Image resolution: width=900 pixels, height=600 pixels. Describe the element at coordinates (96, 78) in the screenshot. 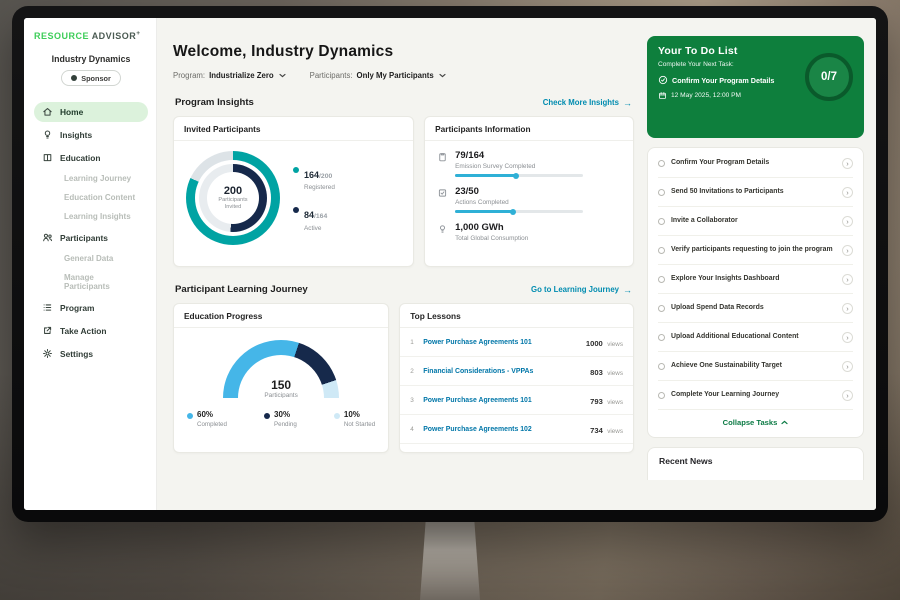

I see `role-badge-label: Sponsor` at that location.